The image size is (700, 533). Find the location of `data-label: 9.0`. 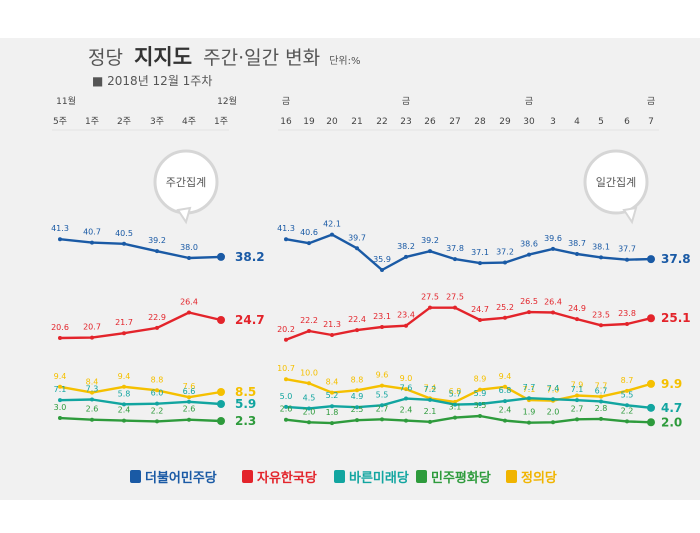

data-label: 9.0 is located at coordinates (406, 378).